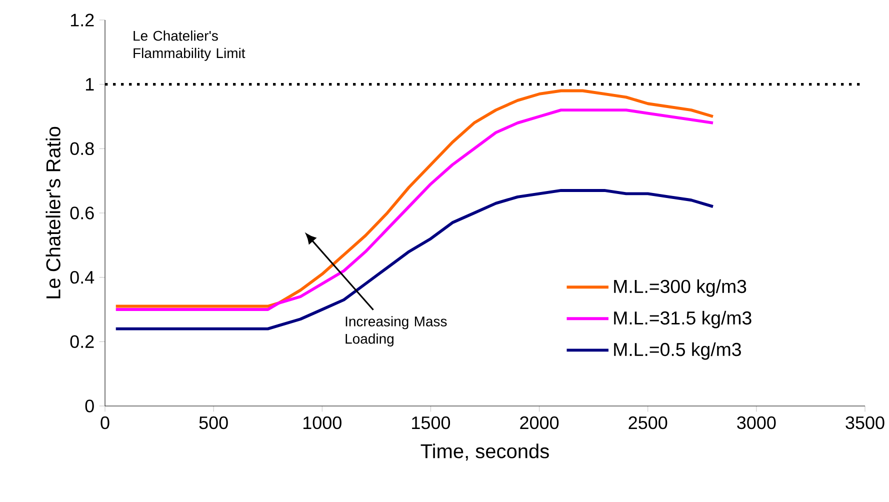  What do you see at coordinates (648, 423) in the screenshot?
I see `x-tick-label: 2500` at bounding box center [648, 423].